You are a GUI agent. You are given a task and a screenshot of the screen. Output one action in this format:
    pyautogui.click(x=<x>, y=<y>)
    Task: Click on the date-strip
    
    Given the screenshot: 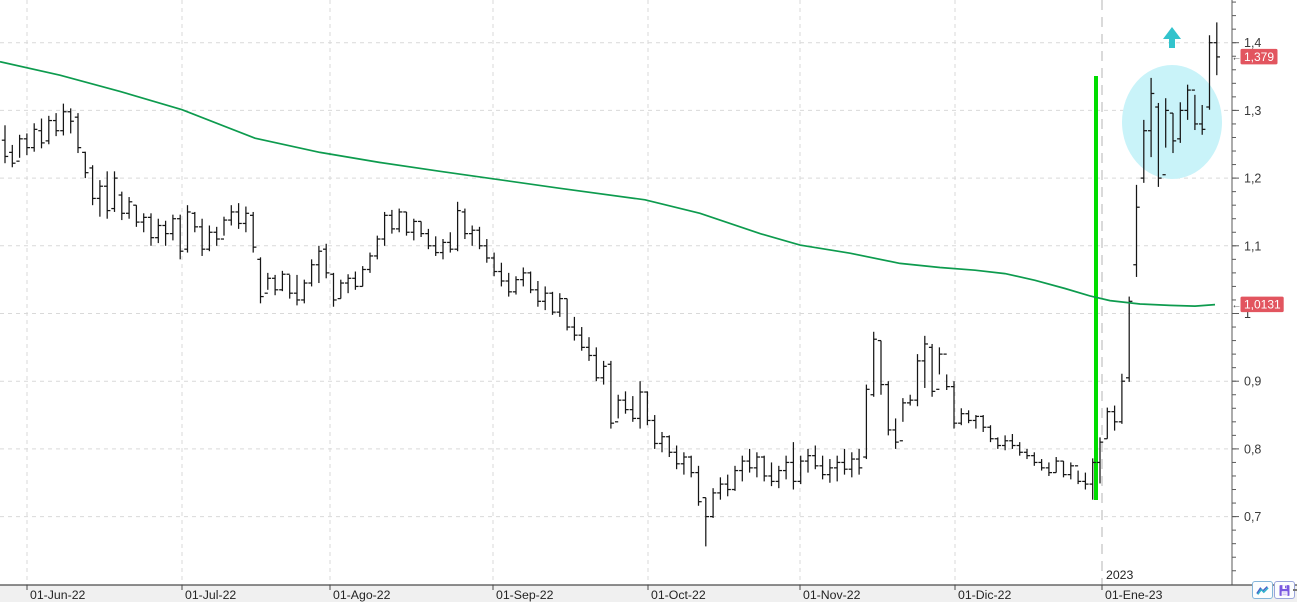 What is the action you would take?
    pyautogui.click(x=648, y=593)
    